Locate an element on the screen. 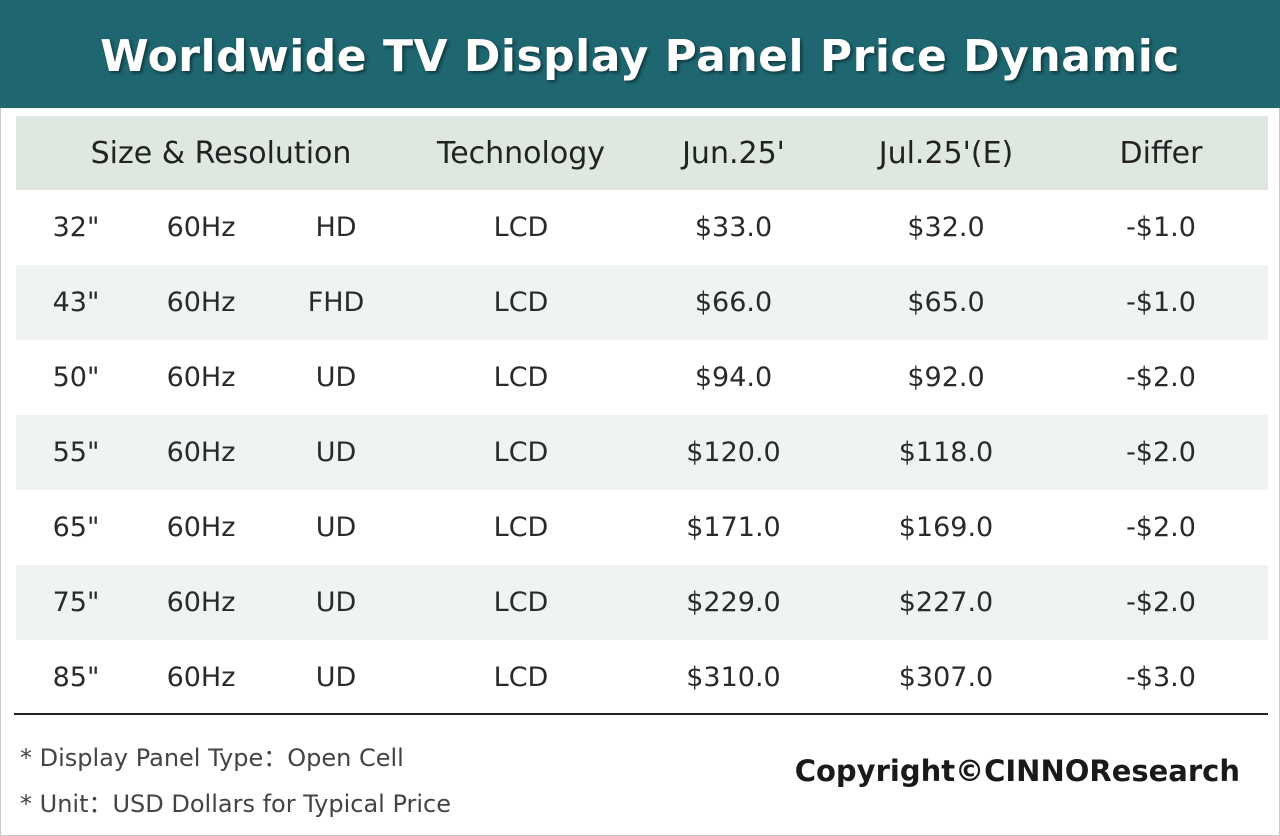 Image resolution: width=1280 pixels, height=836 pixels. cell-differ: -$3.0 is located at coordinates (1161, 677).